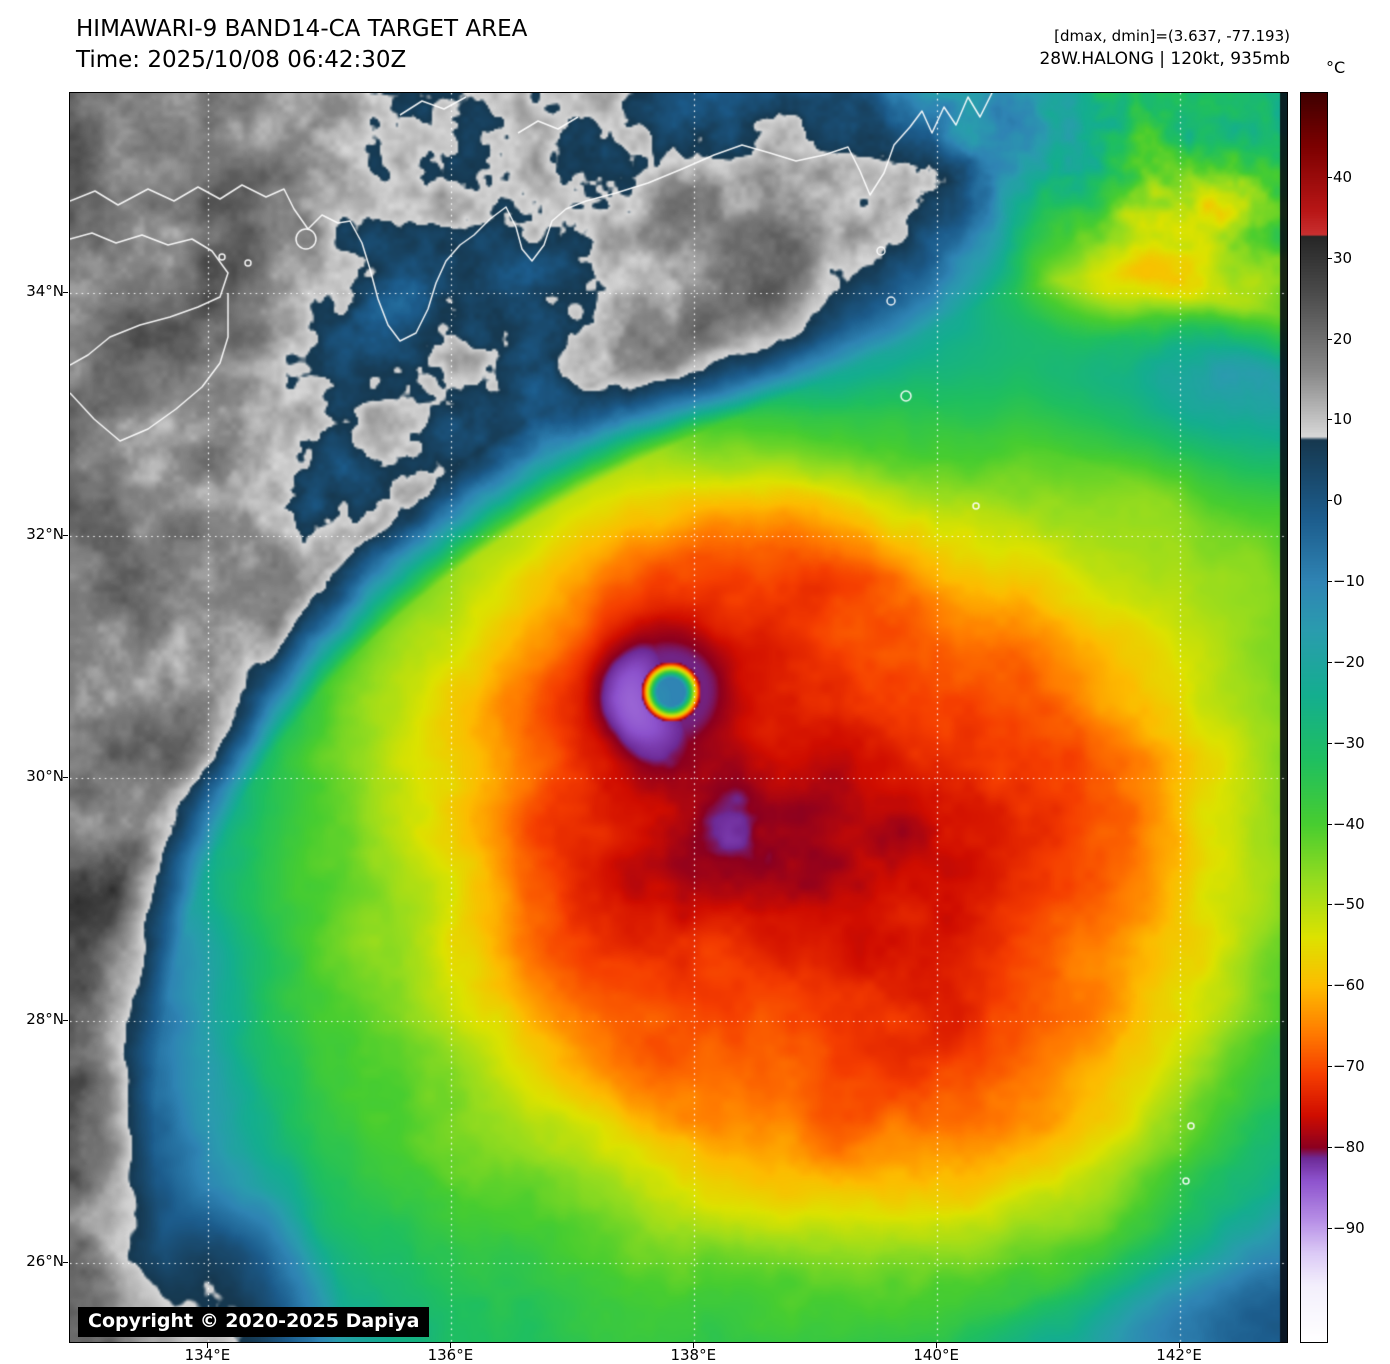 The image size is (1390, 1364). What do you see at coordinates (1349, 985) in the screenshot?
I see `colorbar-tick-label: −60` at bounding box center [1349, 985].